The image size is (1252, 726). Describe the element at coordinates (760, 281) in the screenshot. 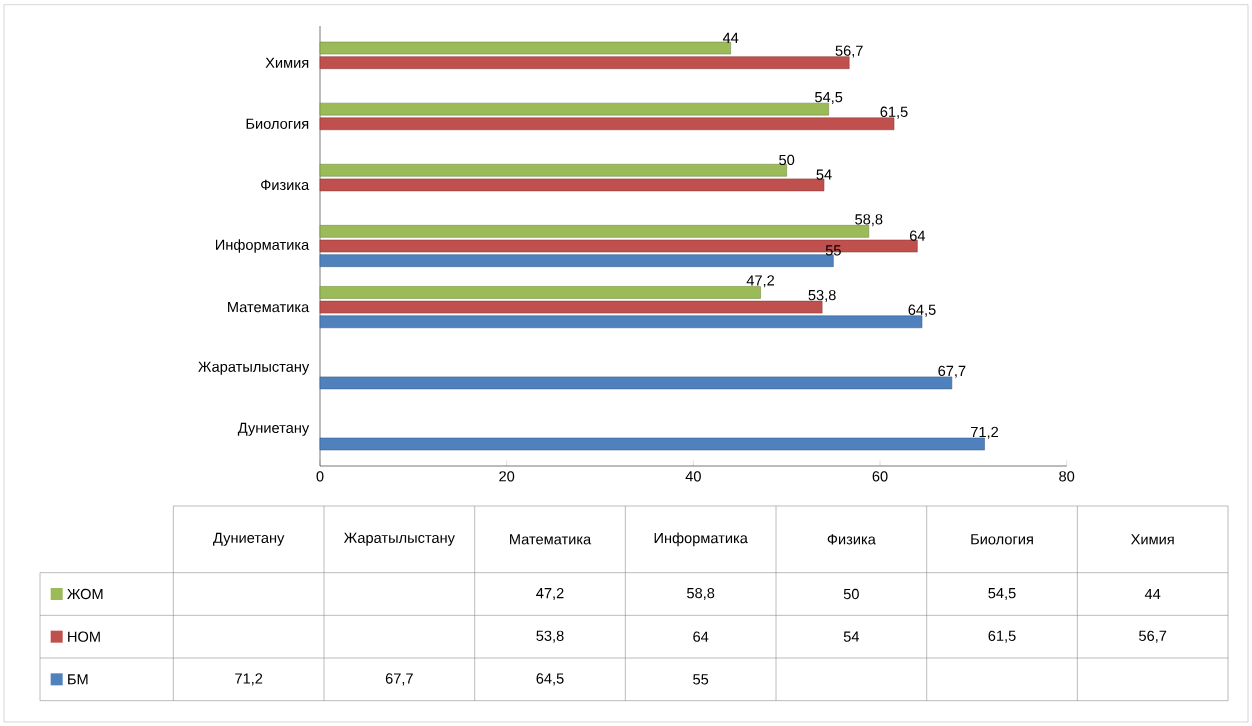

I see `data-label: 47,2` at that location.